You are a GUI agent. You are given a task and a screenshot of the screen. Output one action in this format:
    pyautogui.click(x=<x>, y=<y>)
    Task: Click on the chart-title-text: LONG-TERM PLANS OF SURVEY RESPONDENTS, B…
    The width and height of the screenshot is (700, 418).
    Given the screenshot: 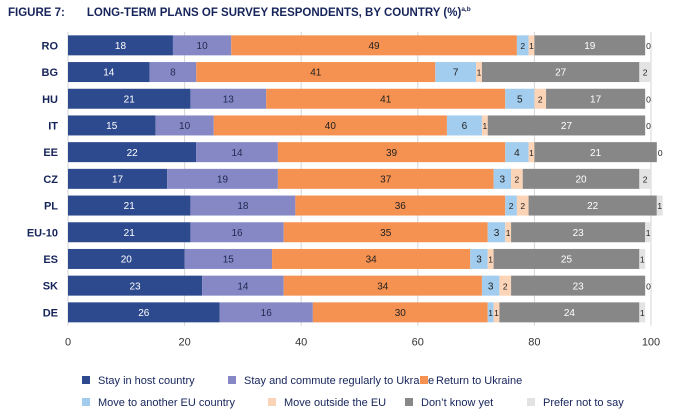 What is the action you would take?
    pyautogui.click(x=274, y=12)
    